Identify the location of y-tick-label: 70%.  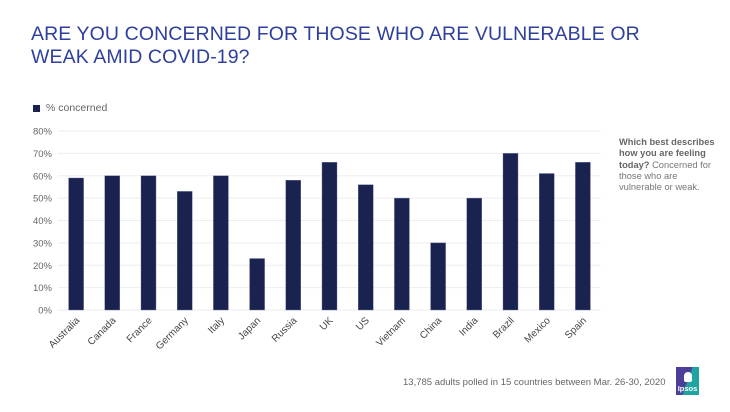
(43, 154).